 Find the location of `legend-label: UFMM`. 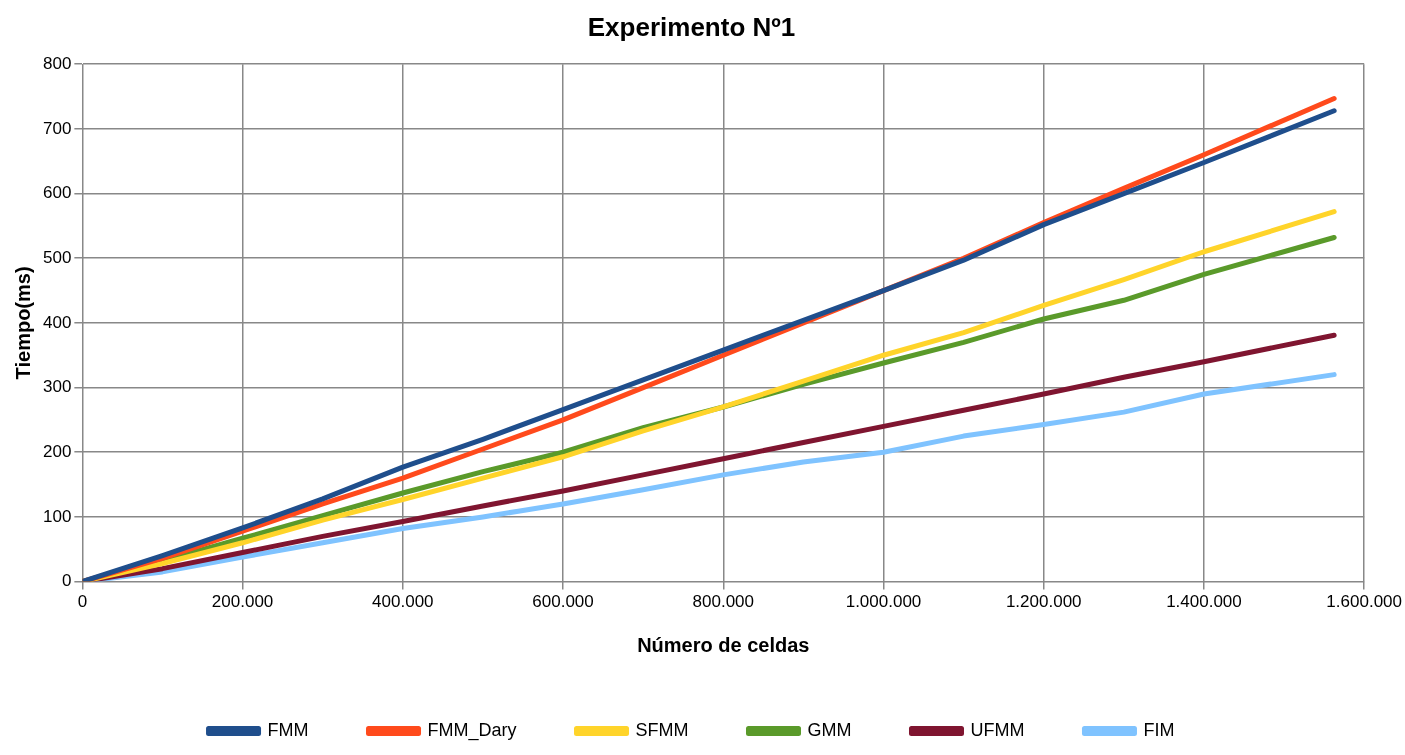

legend-label: UFMM is located at coordinates (997, 729).